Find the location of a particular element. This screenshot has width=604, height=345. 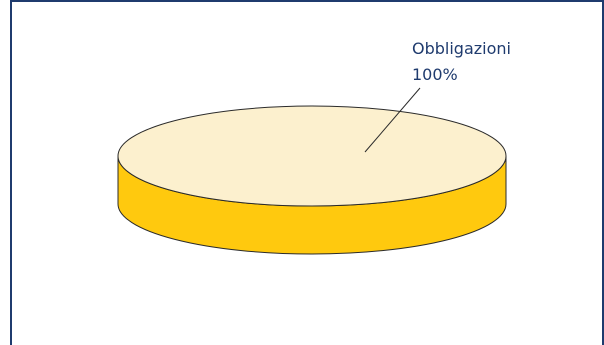

slice-label-value: 100% is located at coordinates (435, 74).